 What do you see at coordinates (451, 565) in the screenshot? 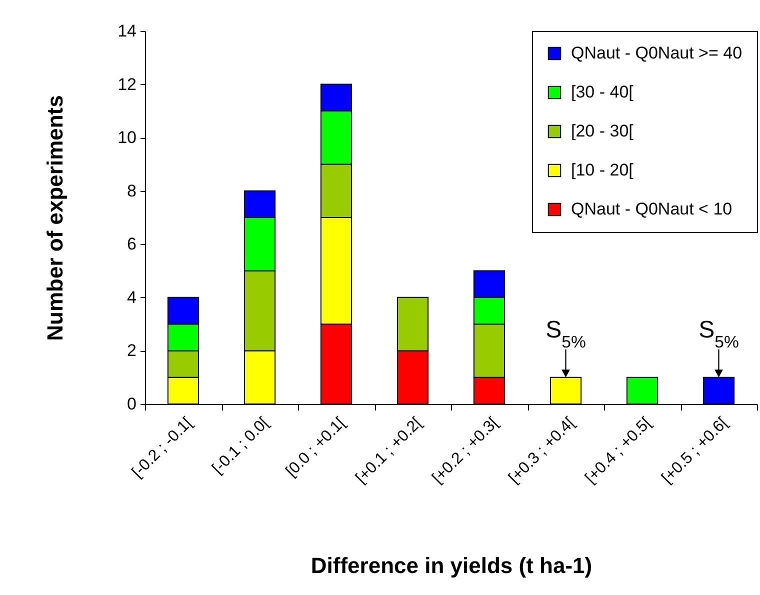
I see `x-axis-title: Difference in yields (t ha-1)` at bounding box center [451, 565].